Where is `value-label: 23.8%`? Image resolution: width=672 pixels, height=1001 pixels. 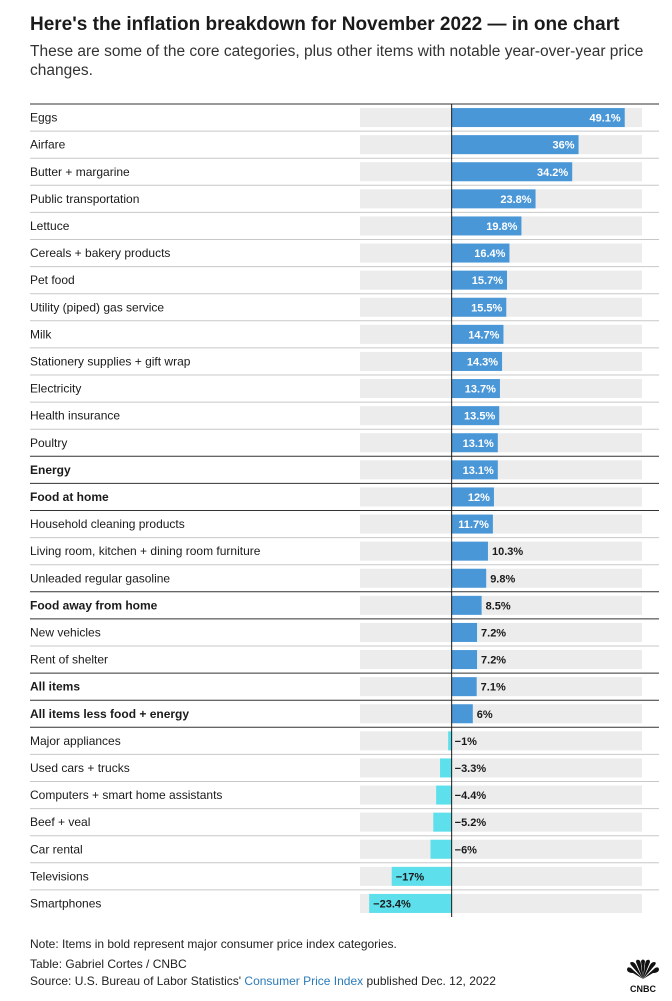 value-label: 23.8% is located at coordinates (515, 200).